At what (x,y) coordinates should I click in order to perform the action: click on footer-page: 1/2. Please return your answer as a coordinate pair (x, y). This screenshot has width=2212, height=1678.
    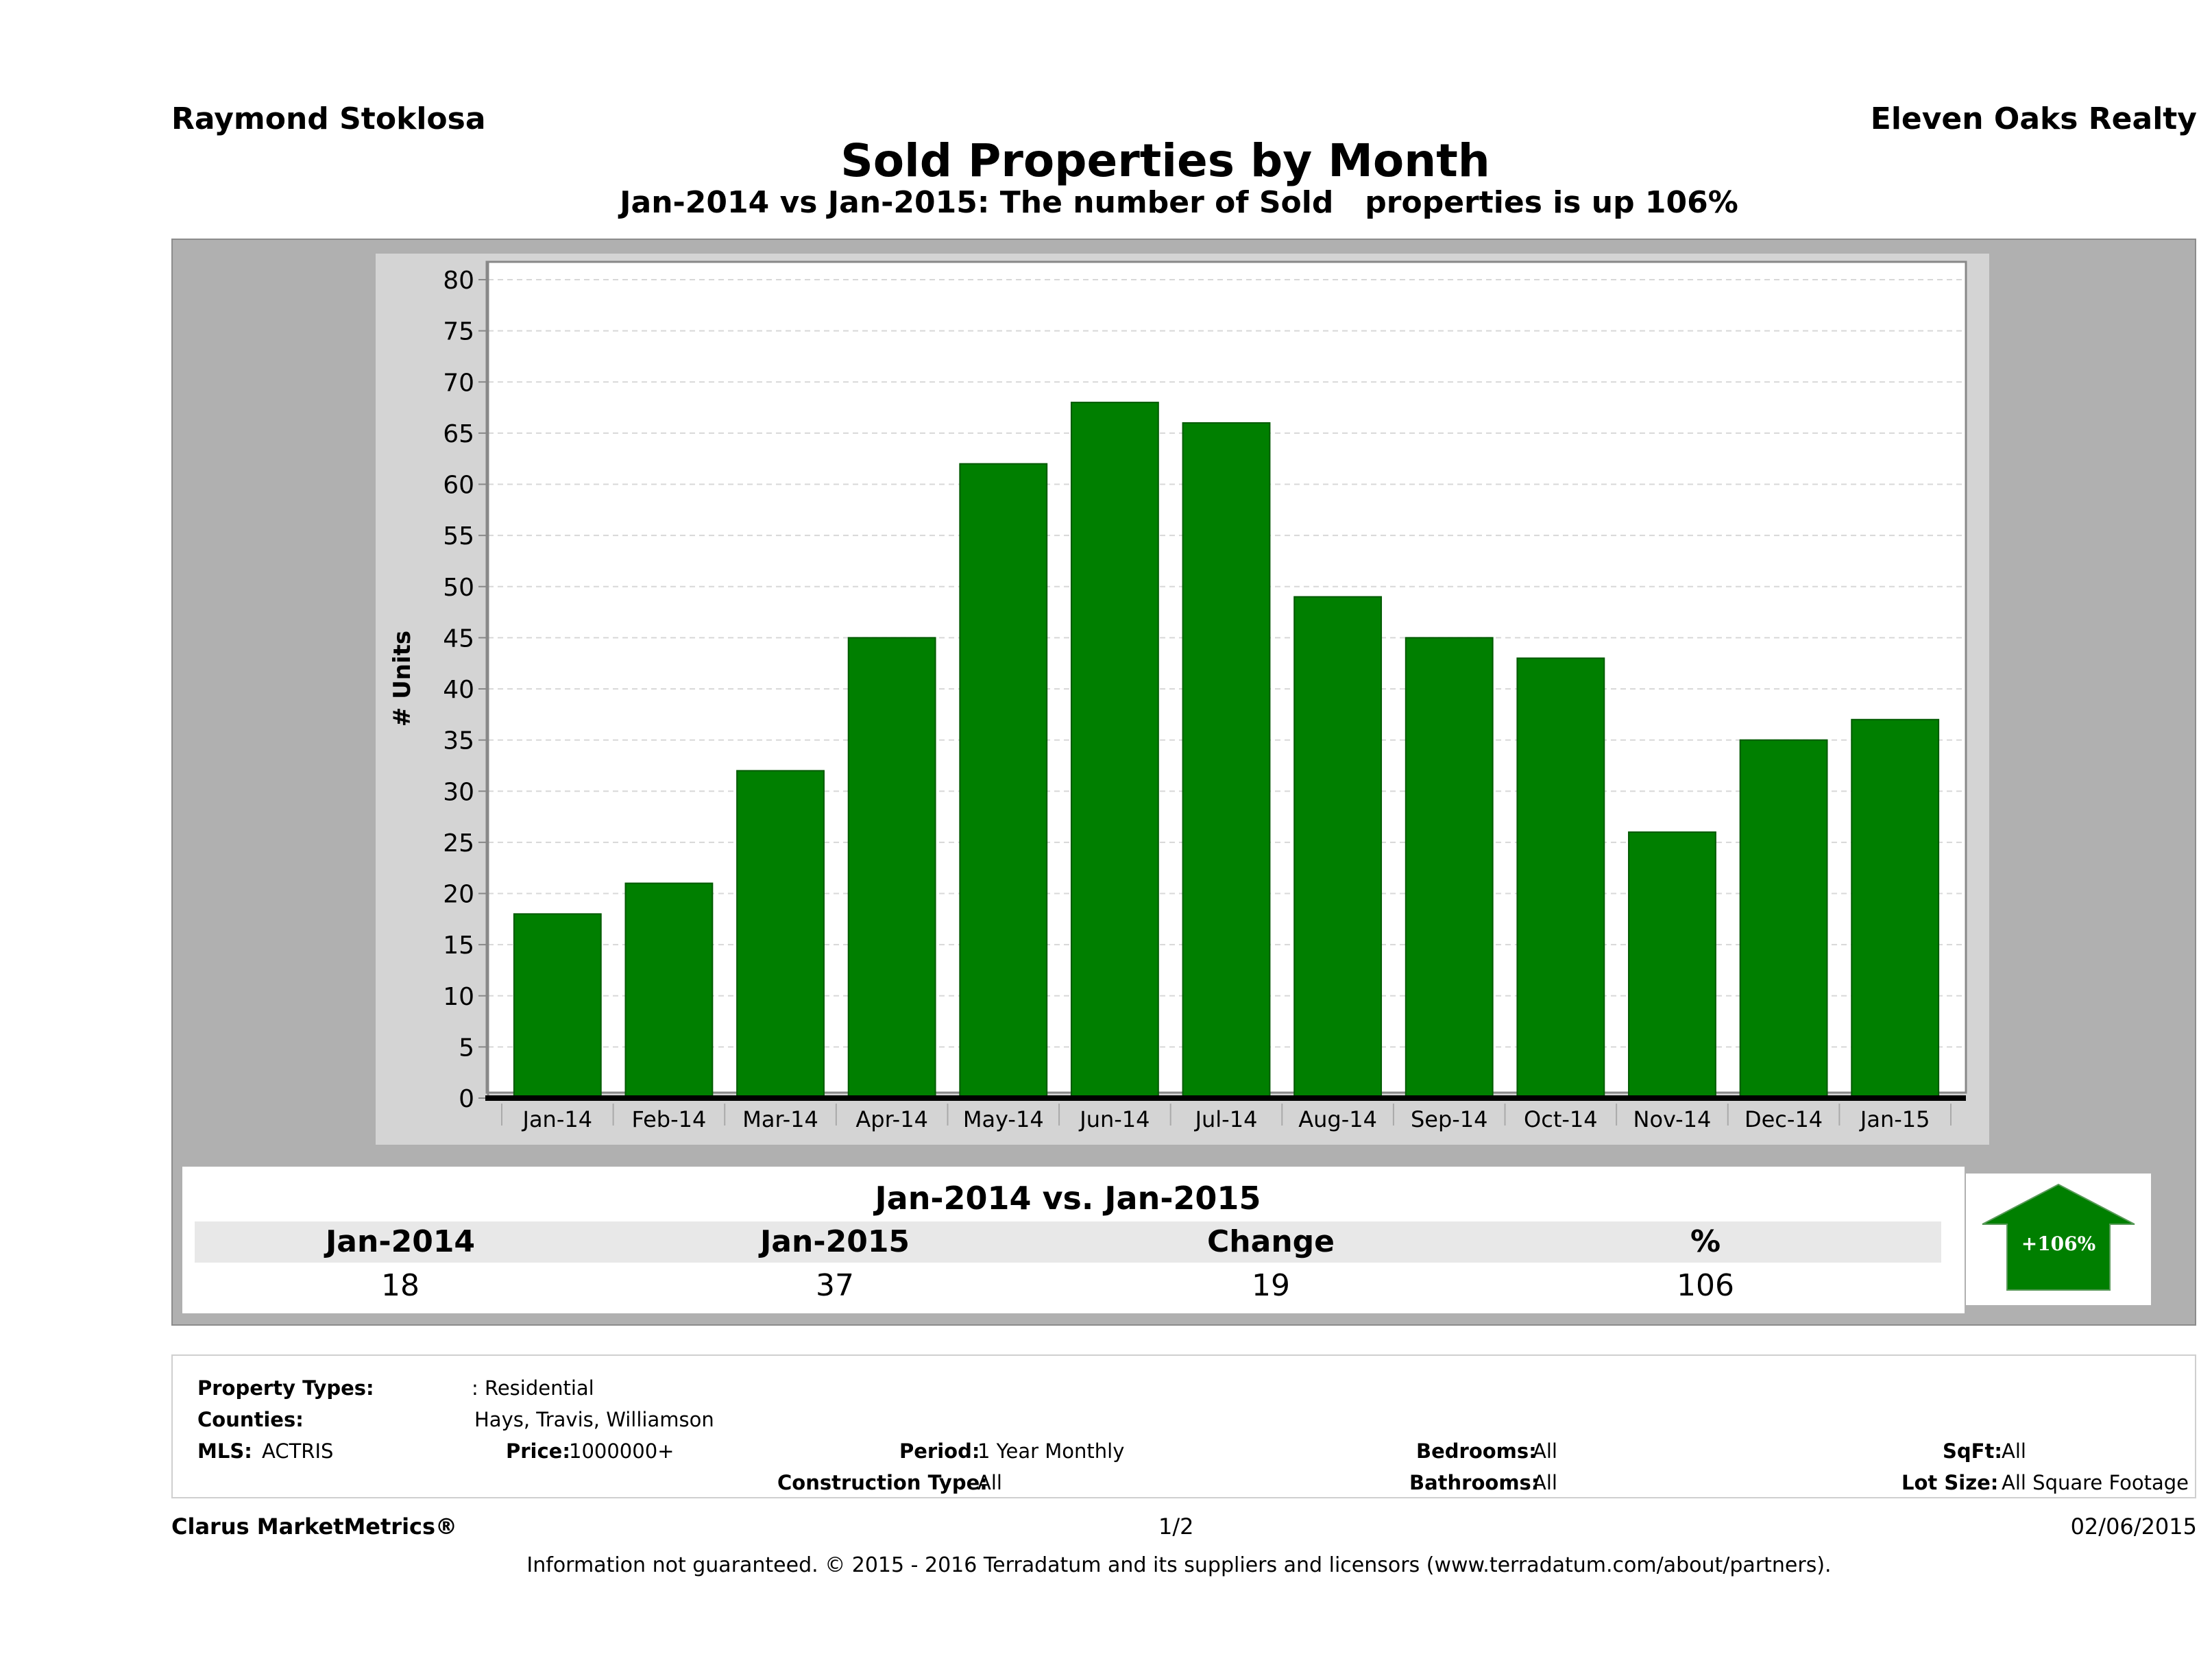
    Looking at the image, I should click on (1176, 1526).